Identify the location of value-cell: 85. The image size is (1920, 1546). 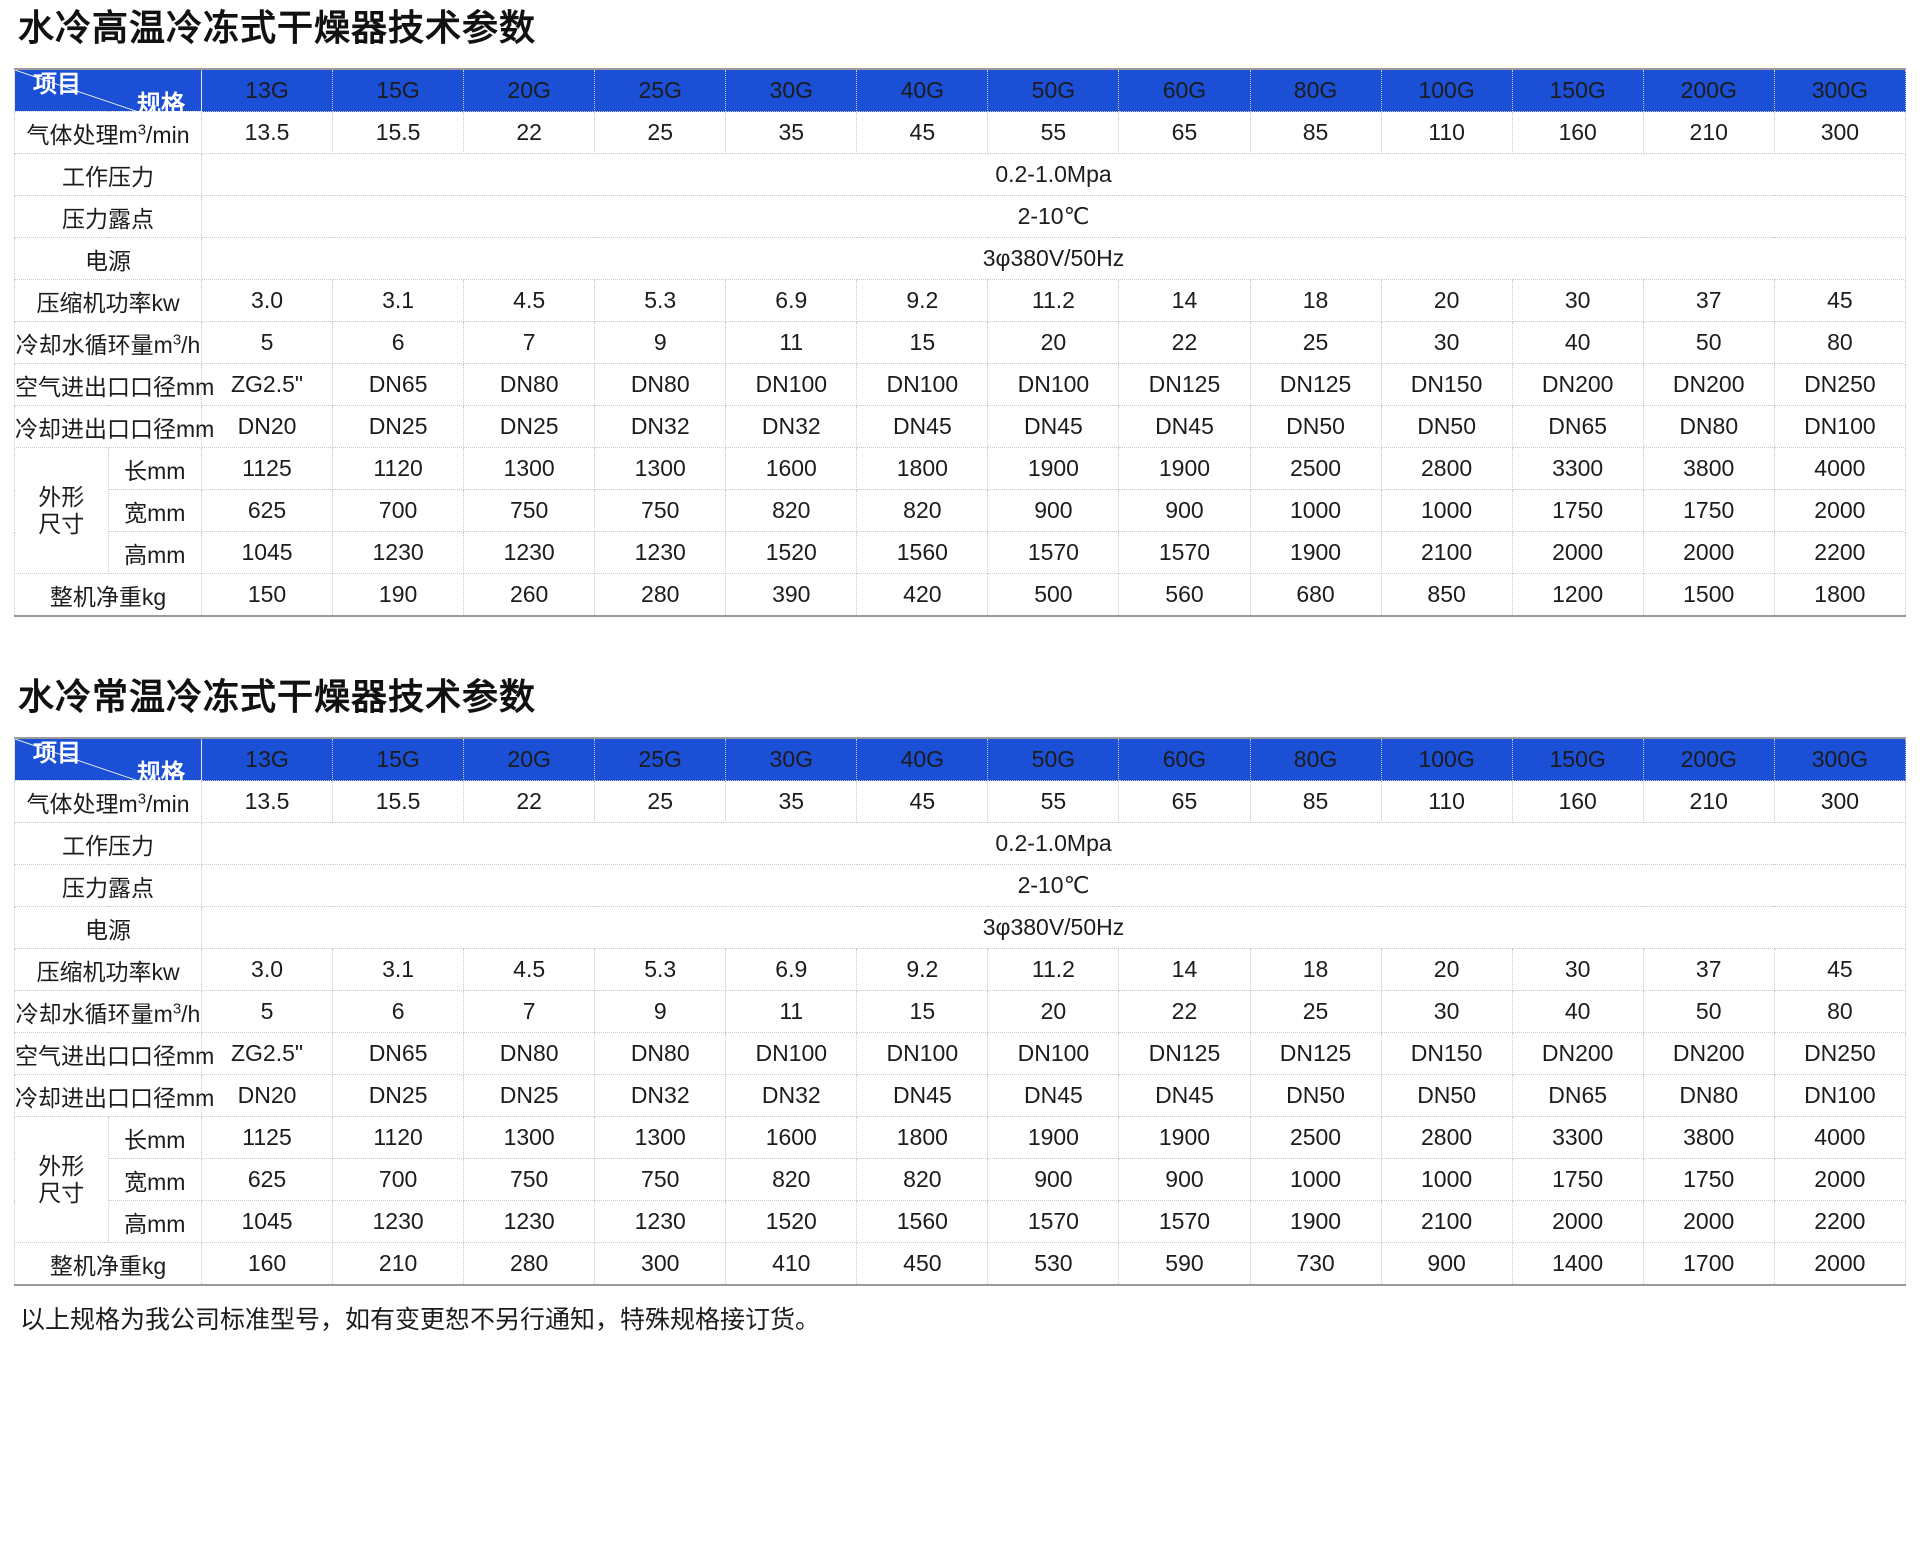
(1315, 132).